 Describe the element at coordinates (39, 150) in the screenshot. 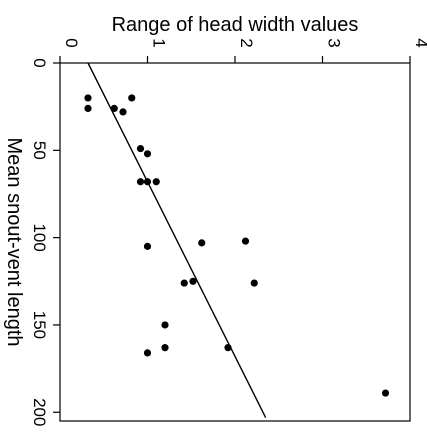

I see `left-tick-label: 50` at that location.